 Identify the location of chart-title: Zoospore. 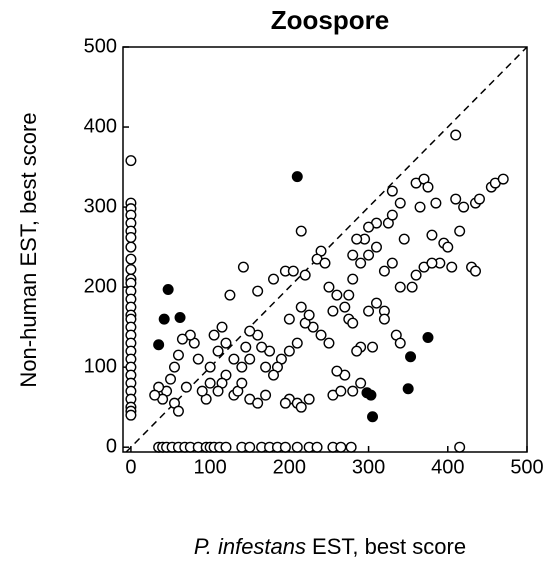
(330, 20).